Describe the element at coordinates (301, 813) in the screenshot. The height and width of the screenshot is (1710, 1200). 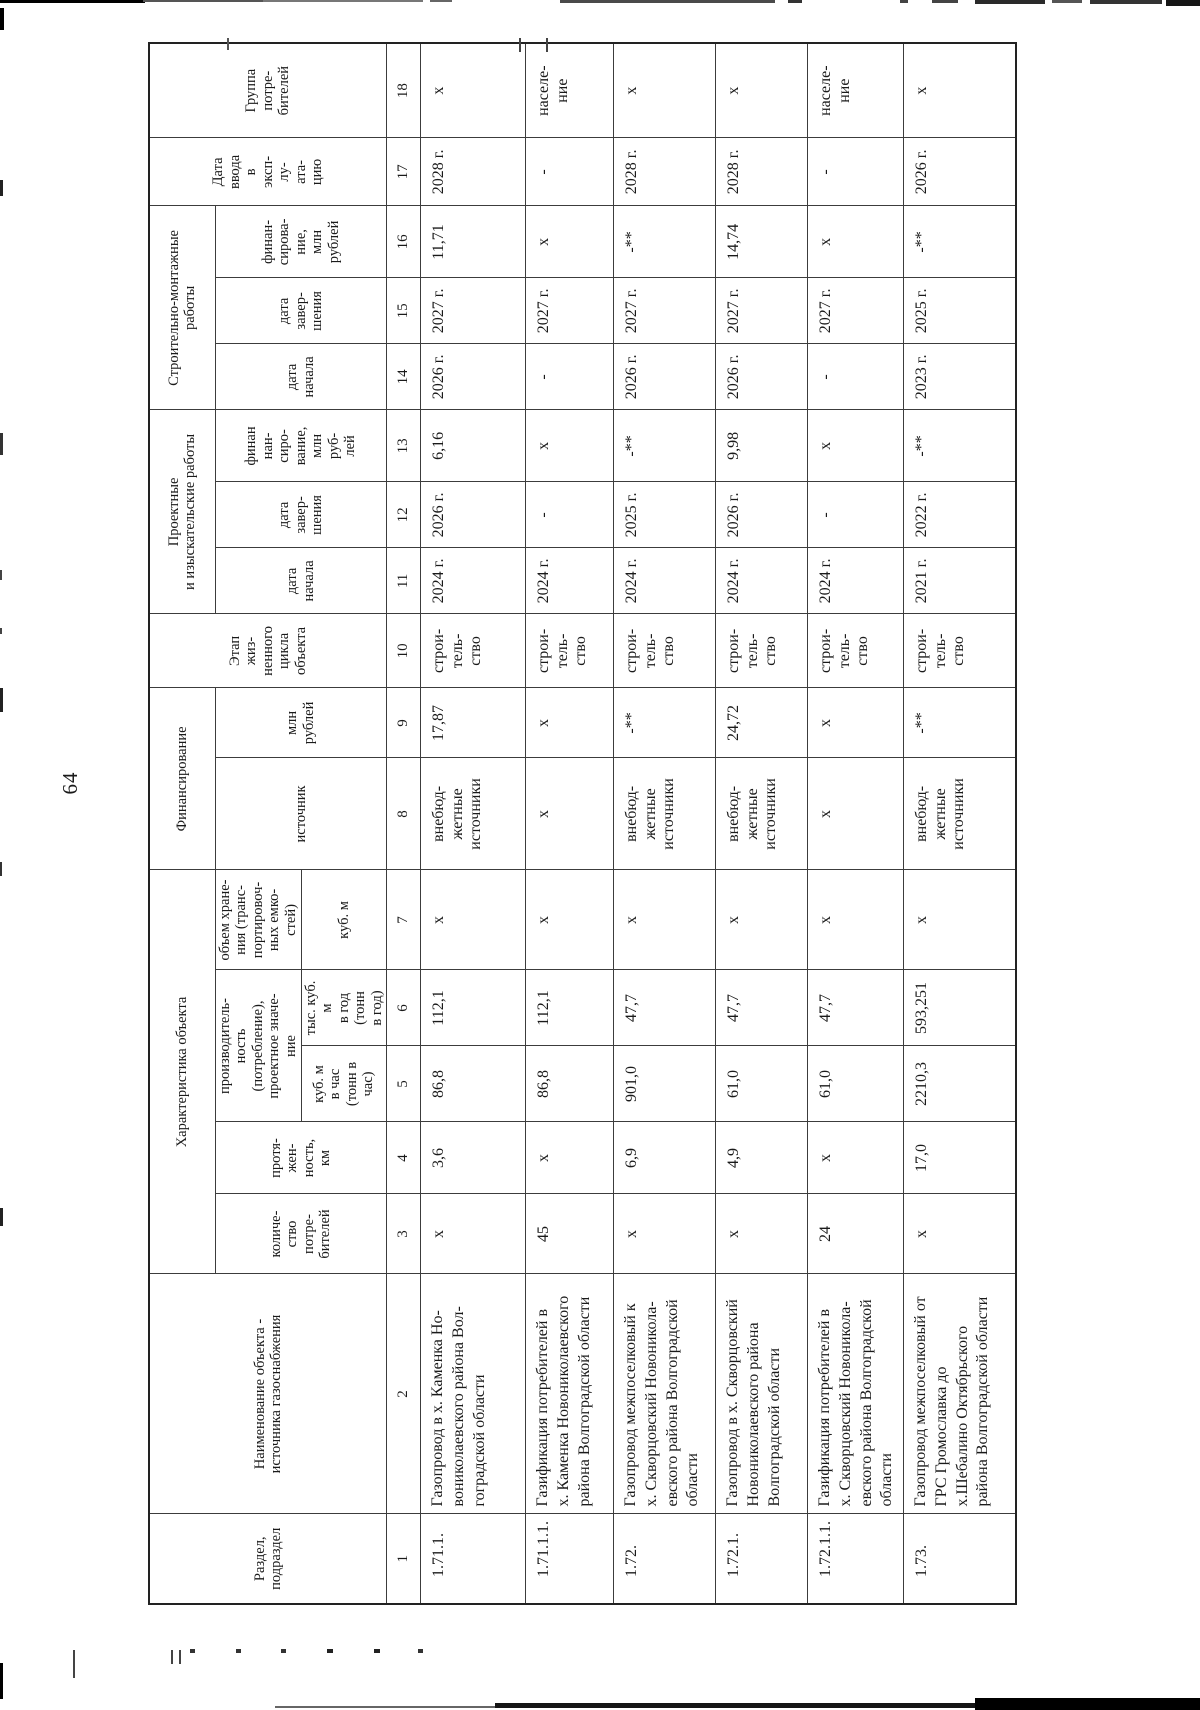
I see `header-financing-source: источник` at that location.